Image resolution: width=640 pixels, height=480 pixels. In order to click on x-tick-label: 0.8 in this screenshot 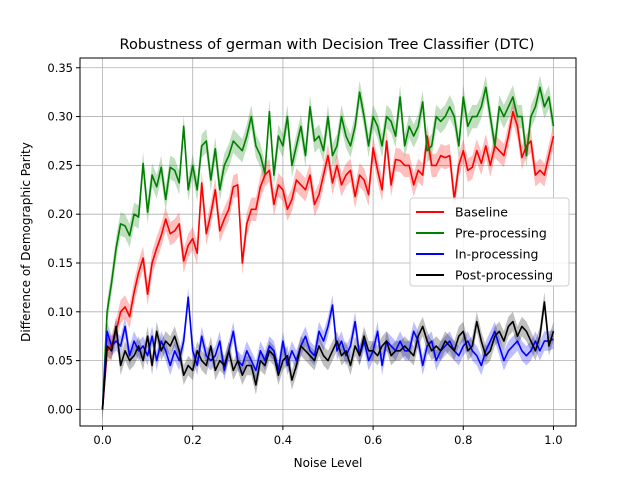, I will do `click(463, 440)`.